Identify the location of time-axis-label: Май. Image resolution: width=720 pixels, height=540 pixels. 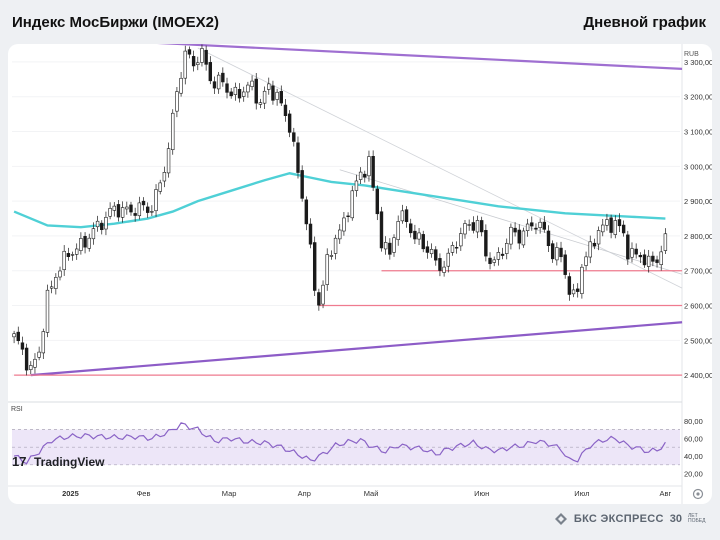
(371, 493).